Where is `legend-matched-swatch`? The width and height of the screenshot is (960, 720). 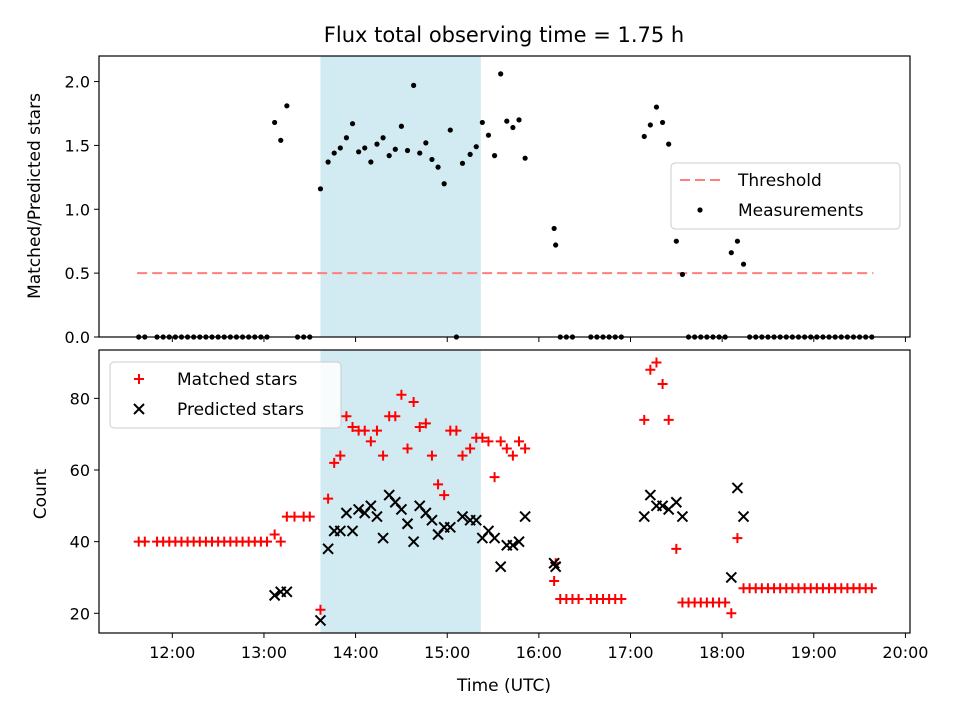
legend-matched-swatch is located at coordinates (139, 379).